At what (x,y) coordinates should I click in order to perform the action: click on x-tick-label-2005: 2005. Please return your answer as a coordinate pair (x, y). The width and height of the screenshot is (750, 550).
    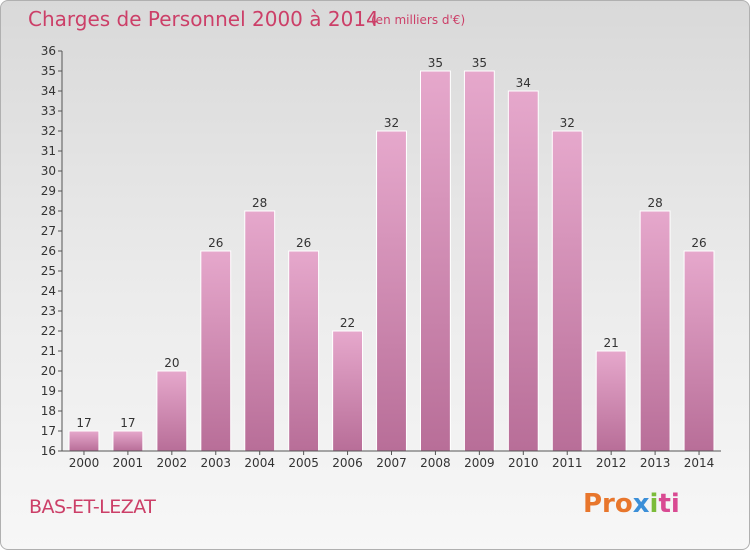
    Looking at the image, I should click on (303, 463).